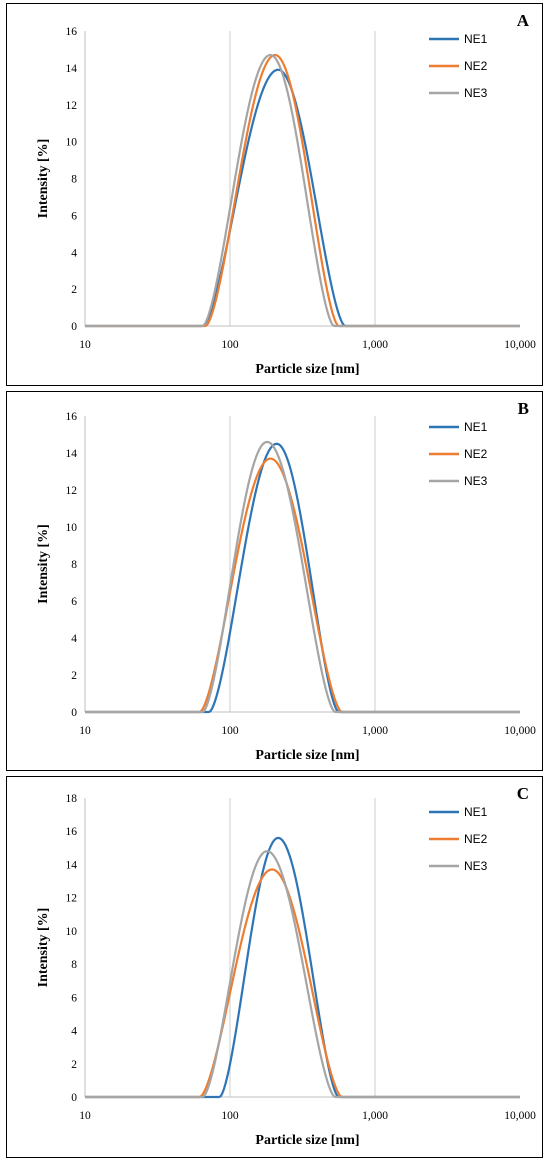  Describe the element at coordinates (523, 793) in the screenshot. I see `panel-letter: C` at that location.